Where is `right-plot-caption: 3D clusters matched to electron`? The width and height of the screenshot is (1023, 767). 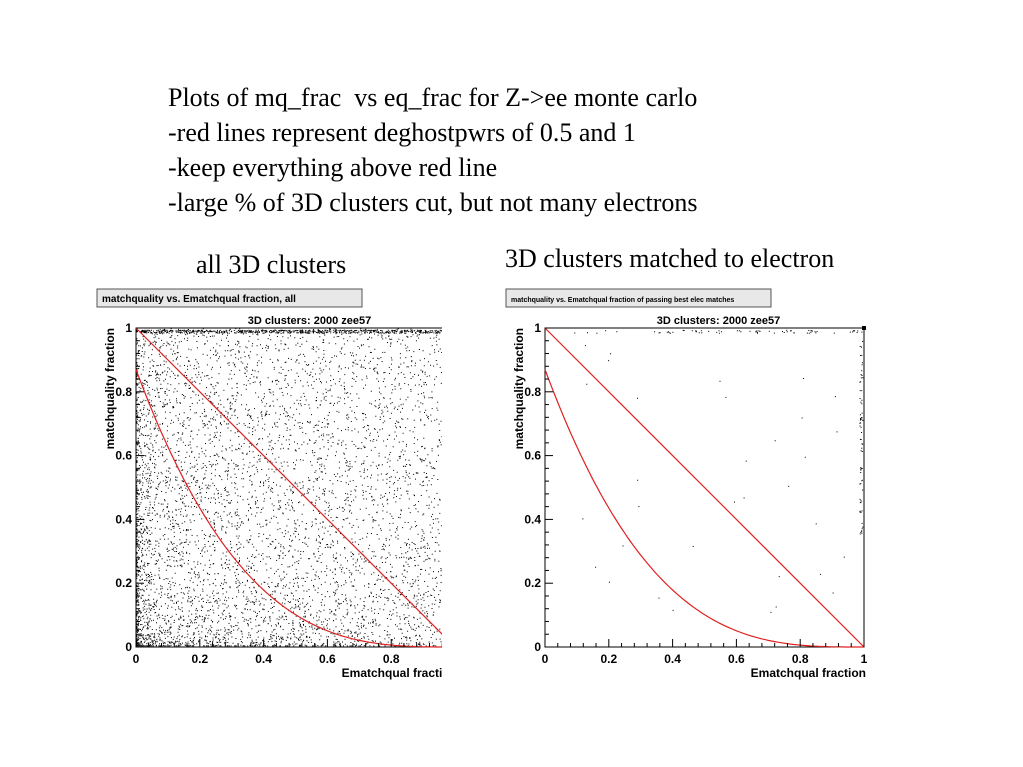 right-plot-caption: 3D clusters matched to electron is located at coordinates (670, 258).